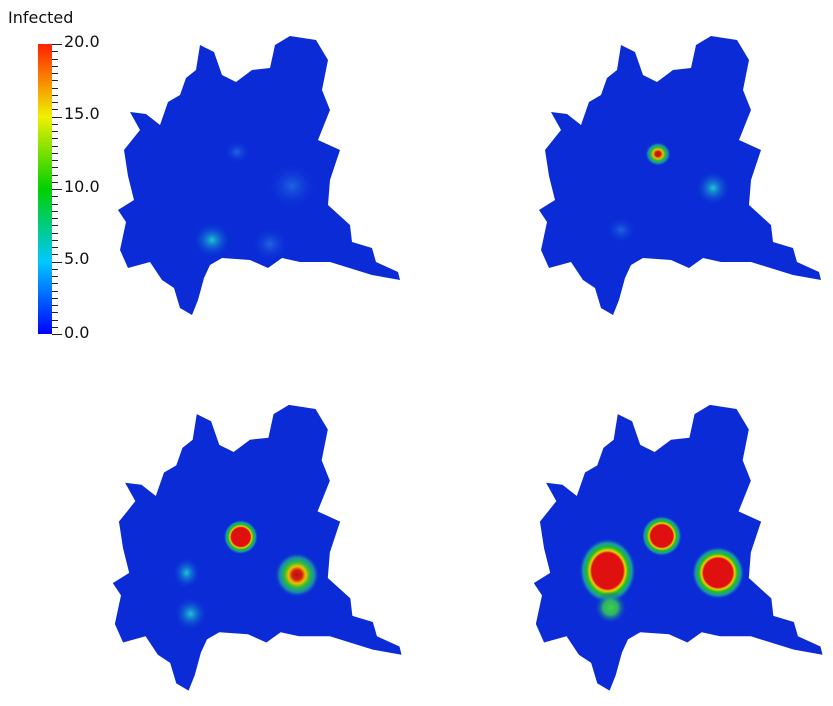 This screenshot has height=706, width=833. I want to click on map-panel-top-right, so click(680, 175).